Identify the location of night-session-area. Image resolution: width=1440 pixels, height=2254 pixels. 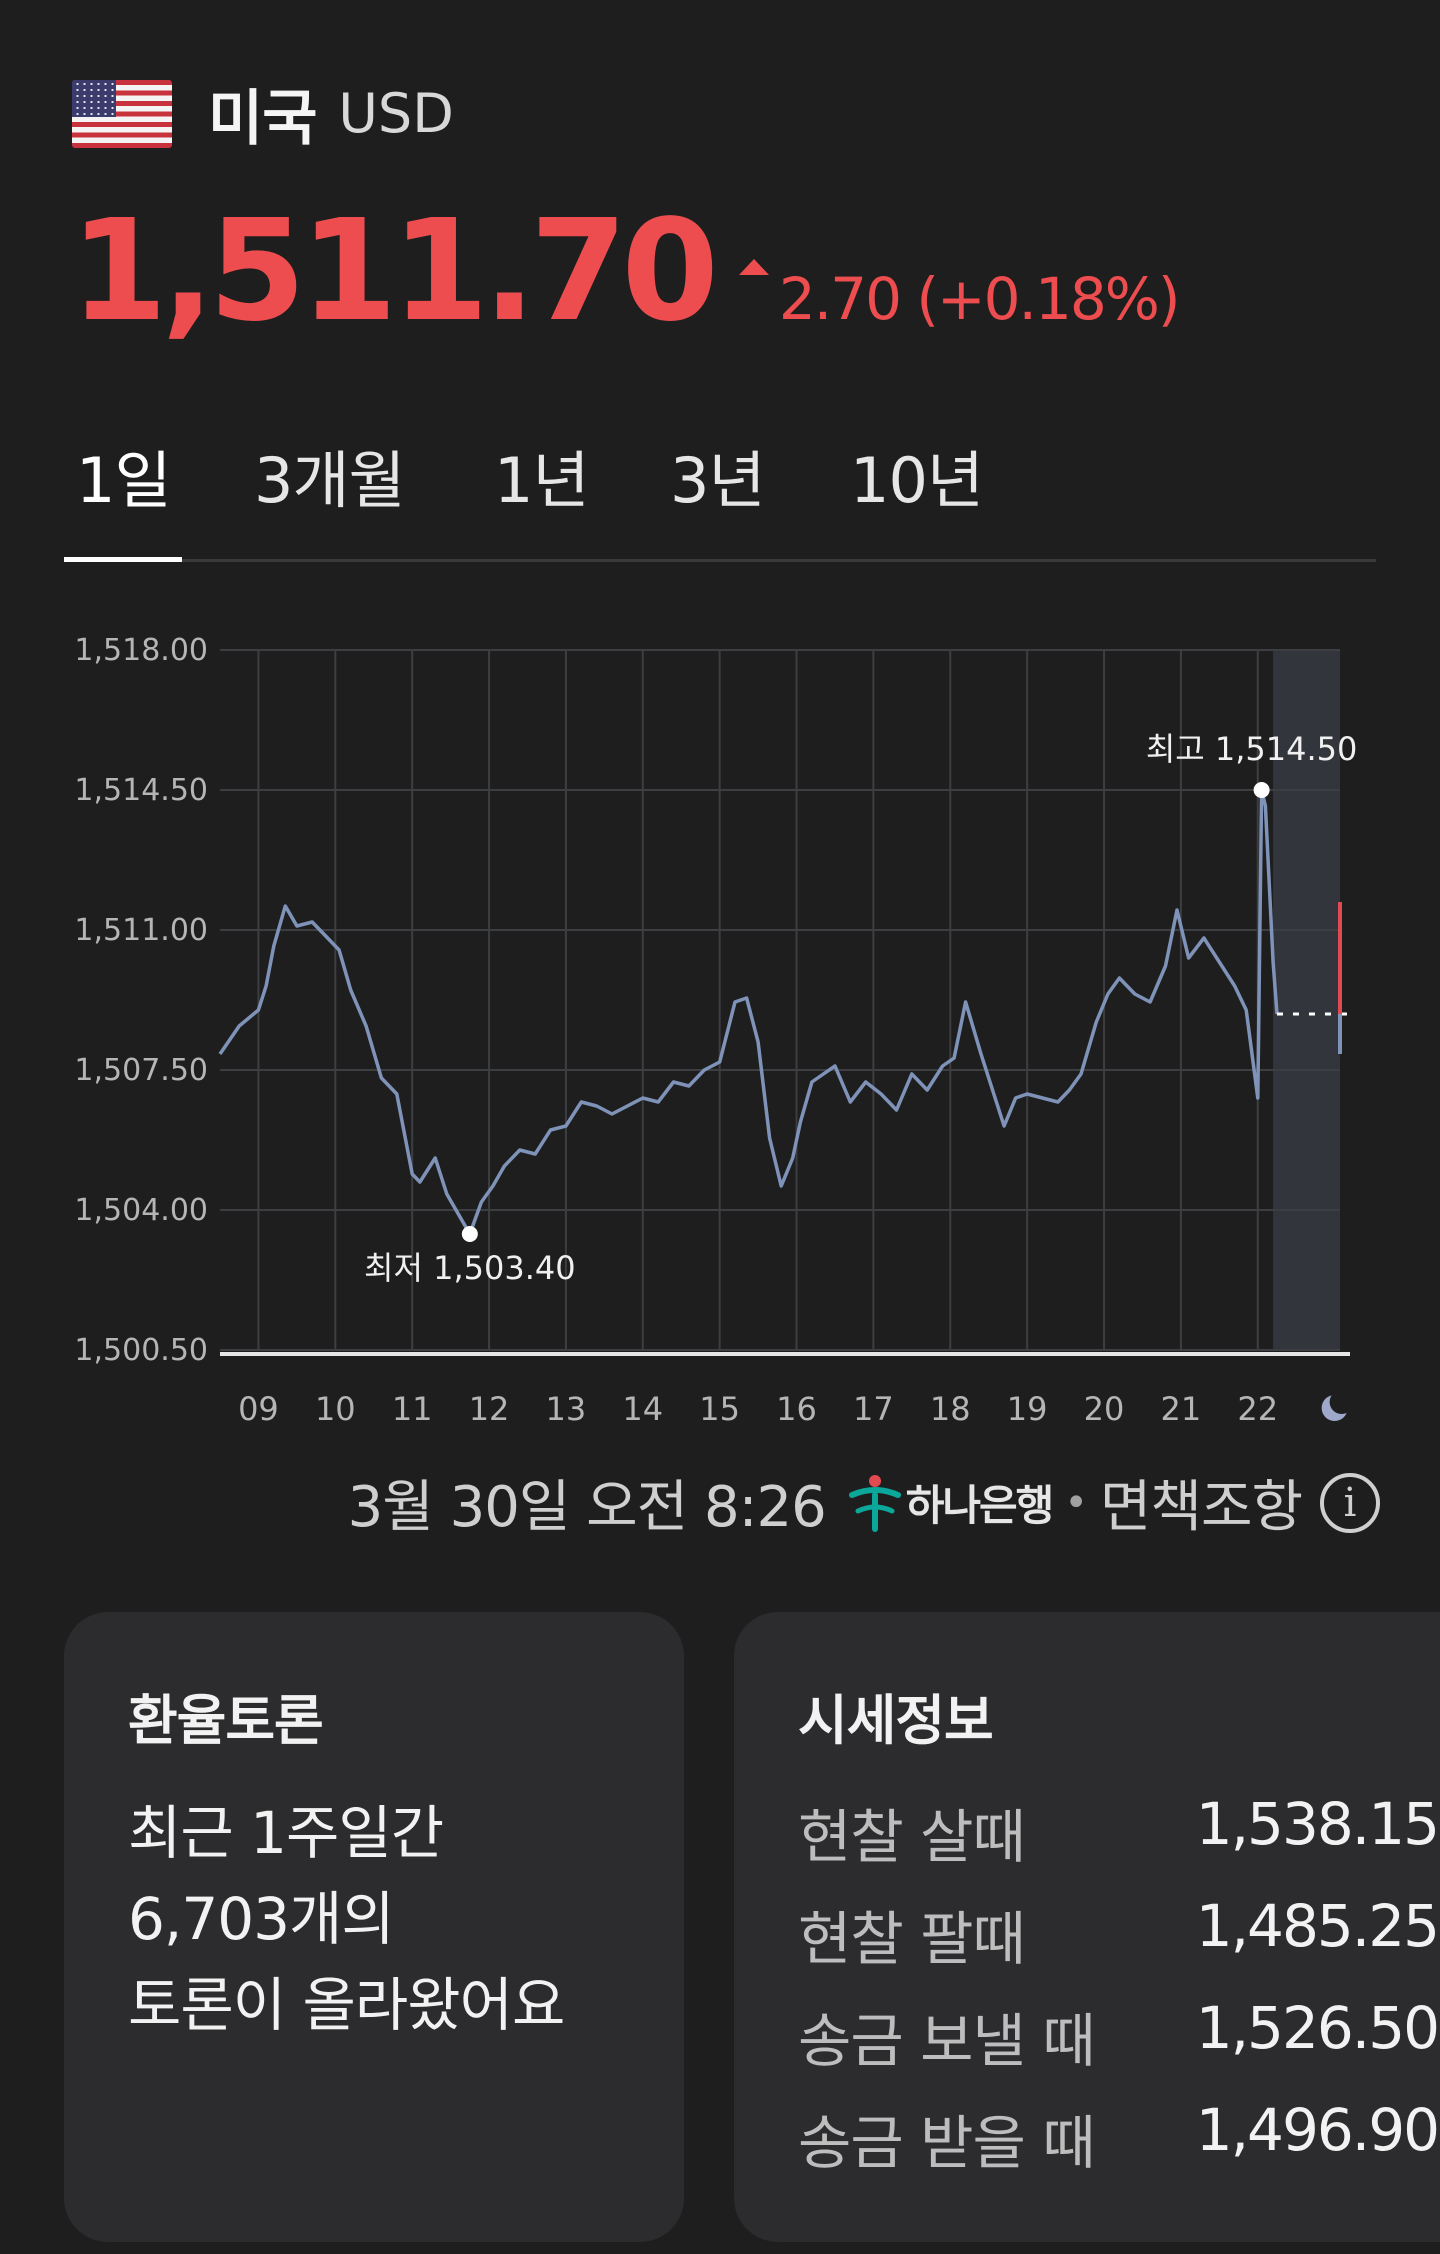
(1306, 1000).